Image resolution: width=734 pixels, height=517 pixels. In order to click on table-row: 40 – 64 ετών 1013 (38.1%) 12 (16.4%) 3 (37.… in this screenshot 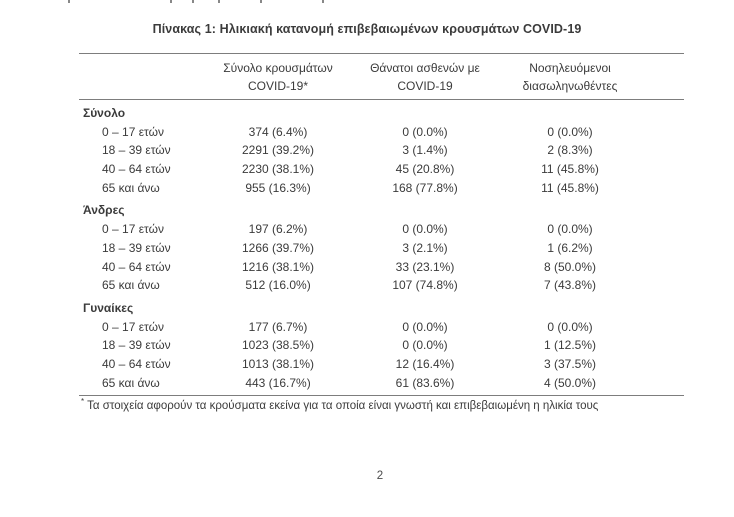, I will do `click(381, 364)`.